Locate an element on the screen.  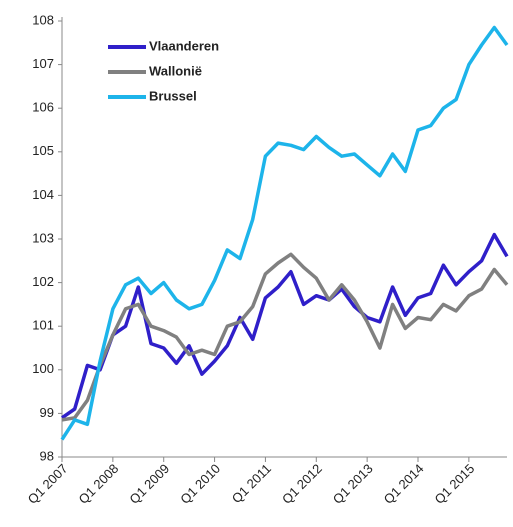
legend-text: Wallonië is located at coordinates (175, 70).